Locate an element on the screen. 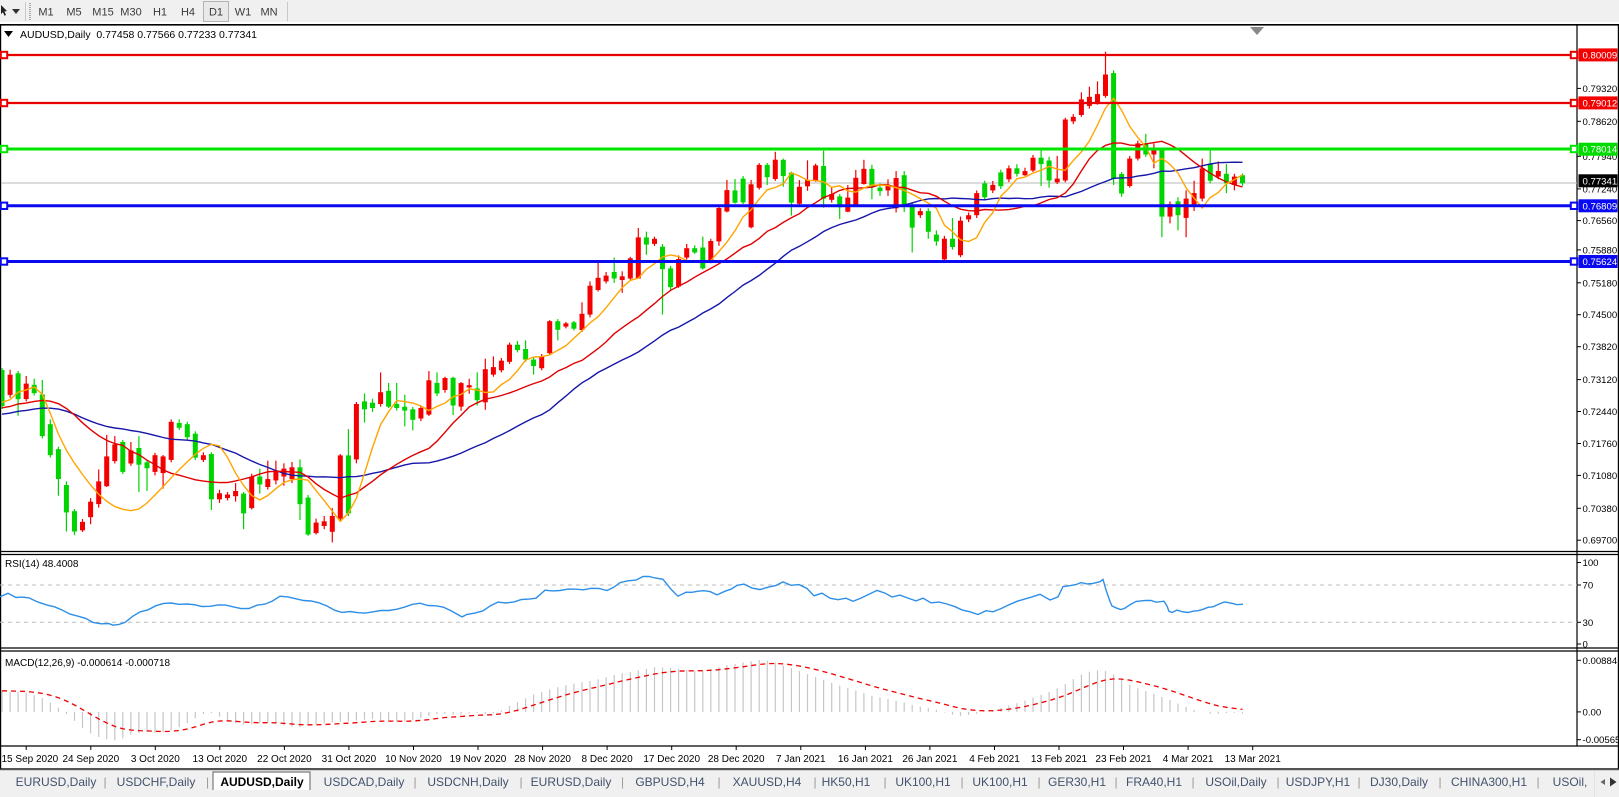 Image resolution: width=1619 pixels, height=797 pixels. svg-text: 28 Nov 2020 is located at coordinates (542, 759).